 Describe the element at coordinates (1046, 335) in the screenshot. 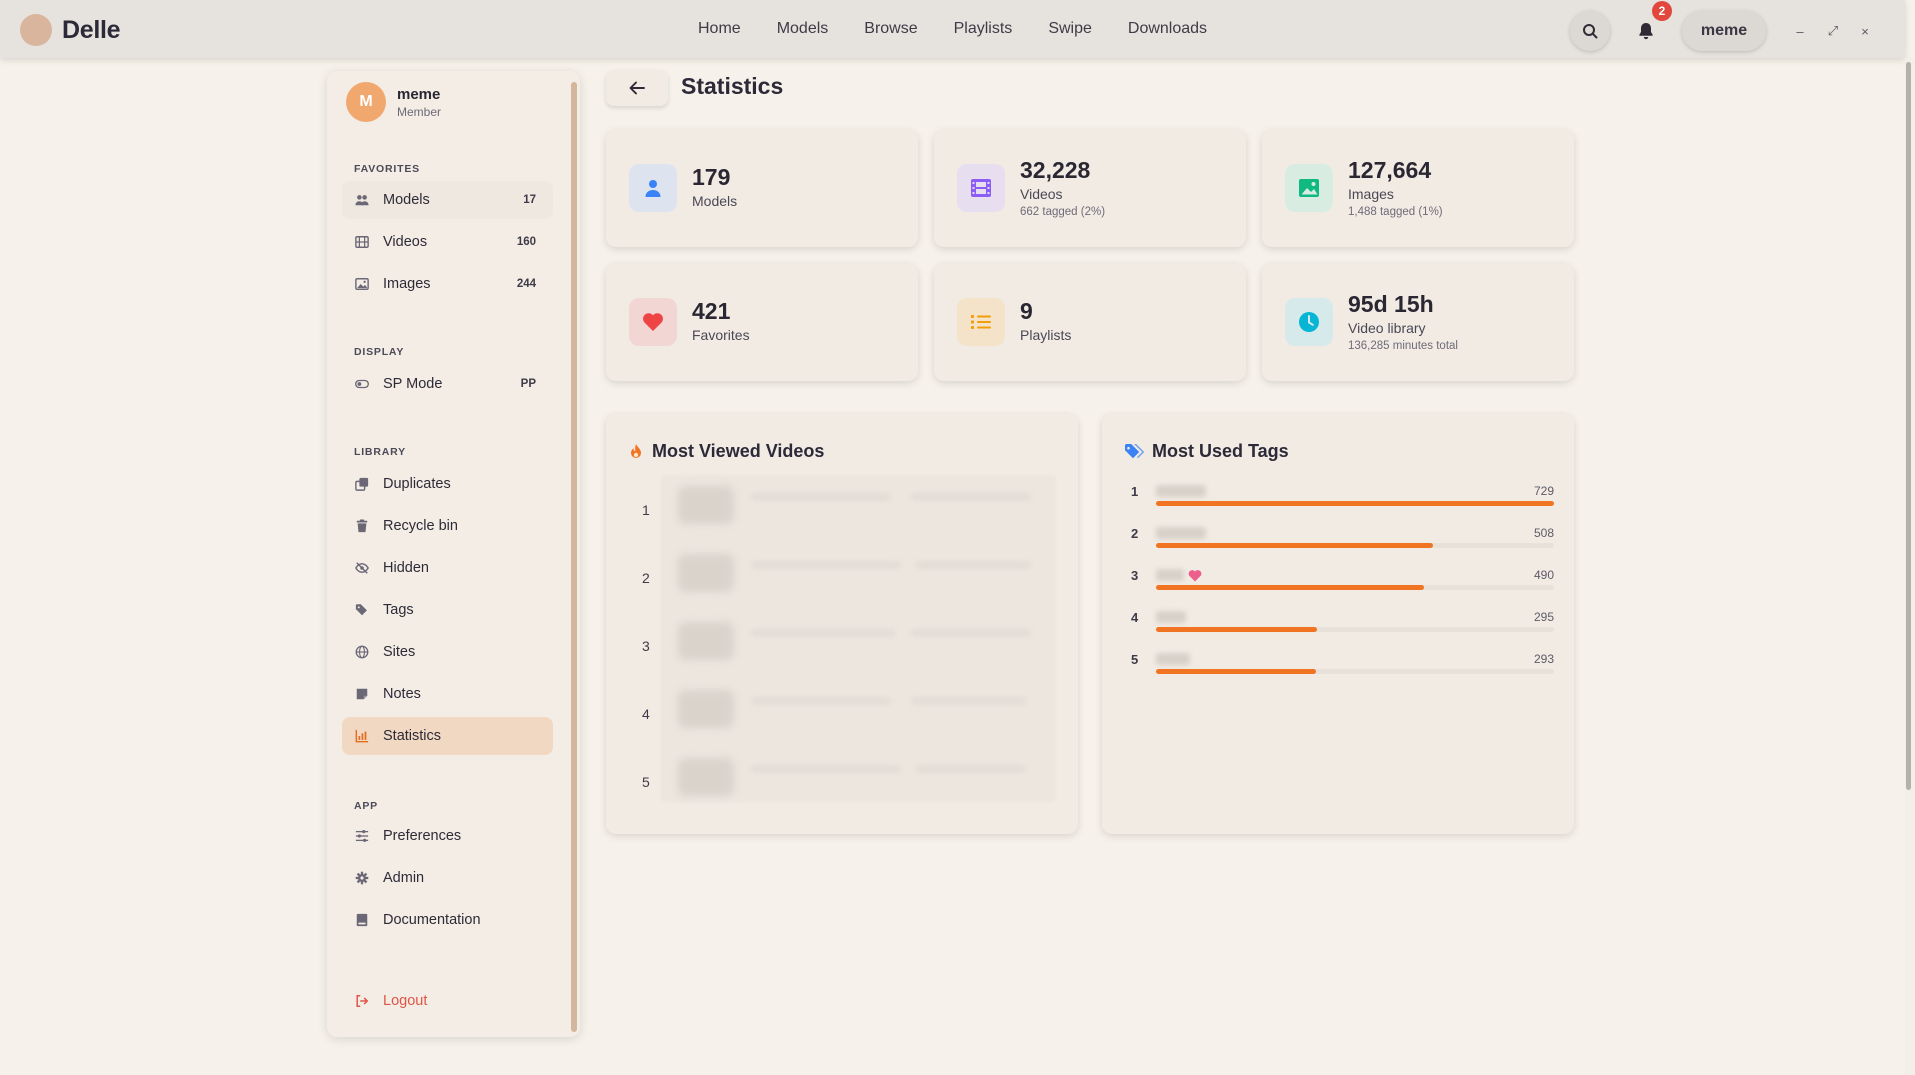

I see `stat-label: Playlists` at that location.